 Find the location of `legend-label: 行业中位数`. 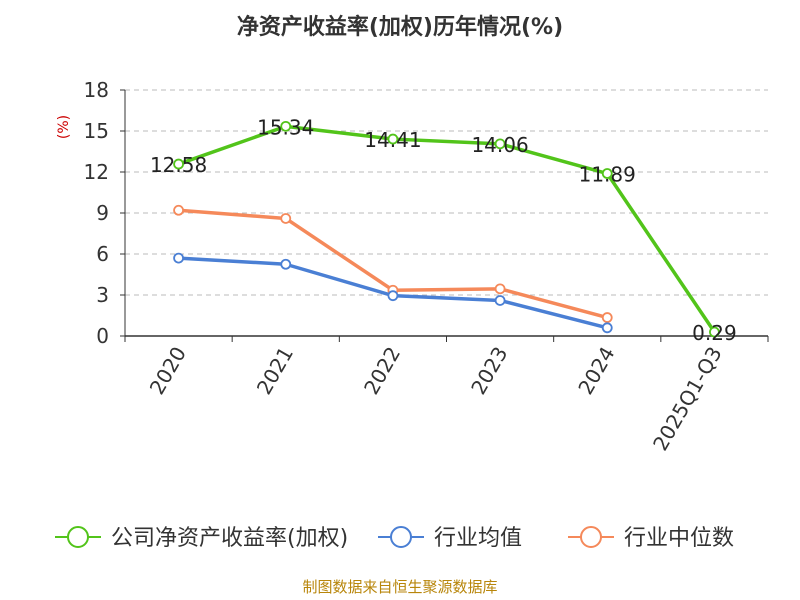

legend-label: 行业中位数 is located at coordinates (679, 538).